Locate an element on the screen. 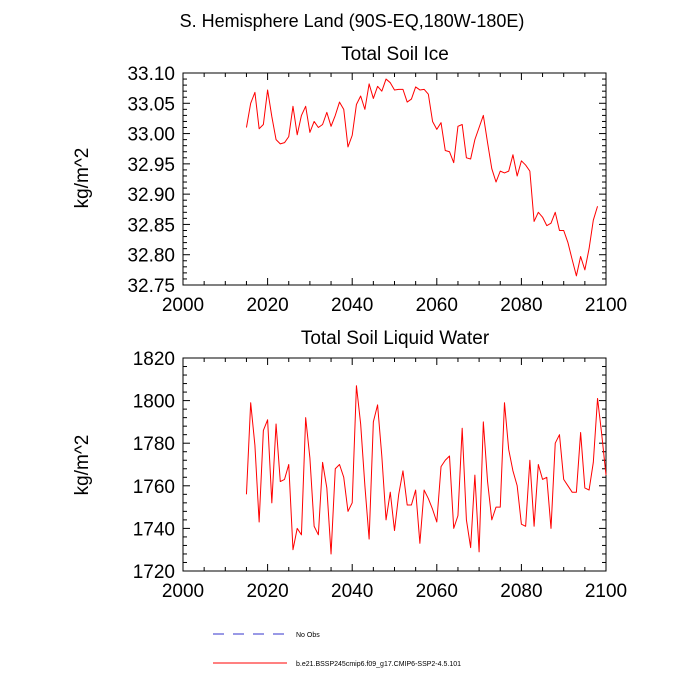  soil-liquid-y-tick-label: 1820 is located at coordinates (154, 359).